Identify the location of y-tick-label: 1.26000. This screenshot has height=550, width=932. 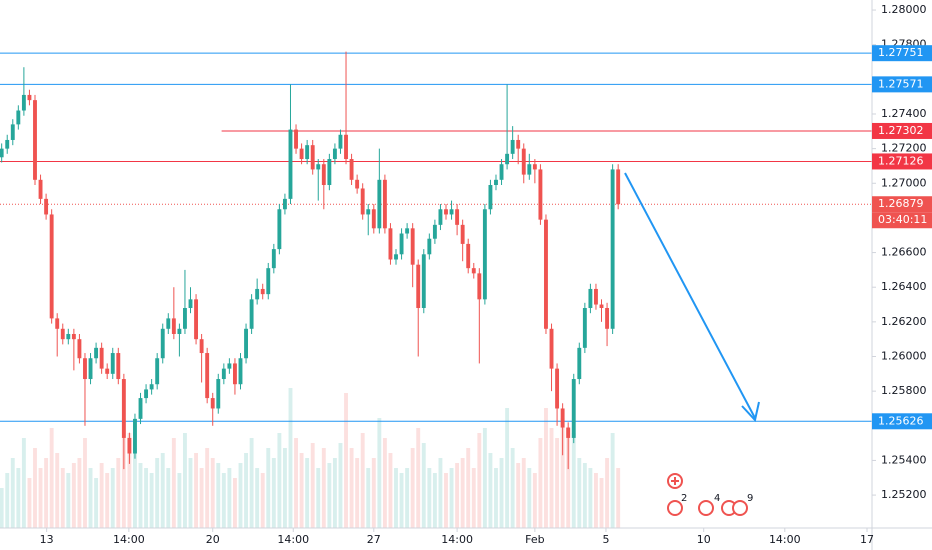
(904, 356).